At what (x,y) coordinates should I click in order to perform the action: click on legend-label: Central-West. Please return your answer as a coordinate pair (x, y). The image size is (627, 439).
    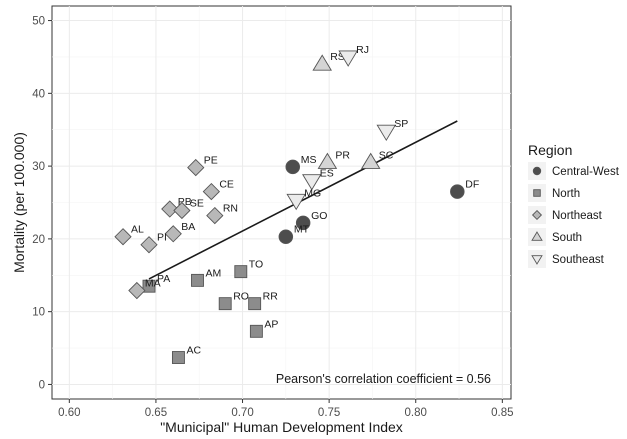
    Looking at the image, I should click on (586, 172).